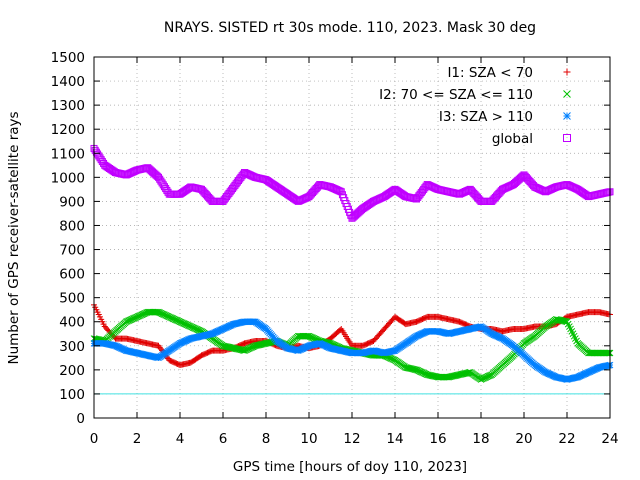  I want to click on y-tick-label: 300, so click(72, 347).